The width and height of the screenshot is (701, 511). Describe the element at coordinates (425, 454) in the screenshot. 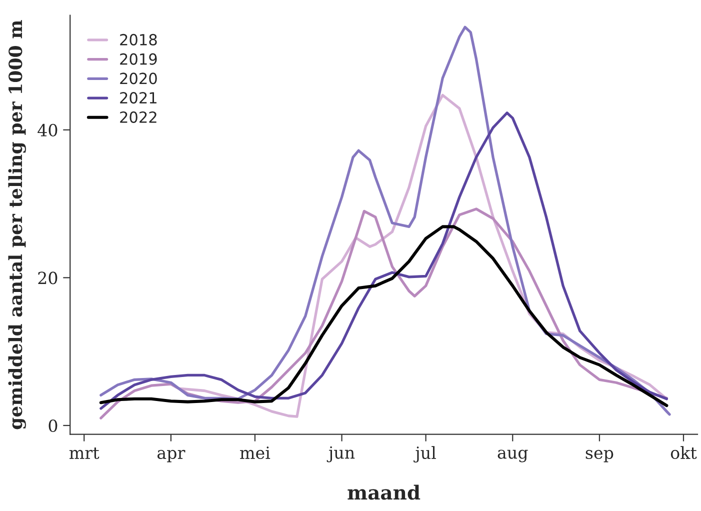

I see `x-tick-label: jul` at that location.